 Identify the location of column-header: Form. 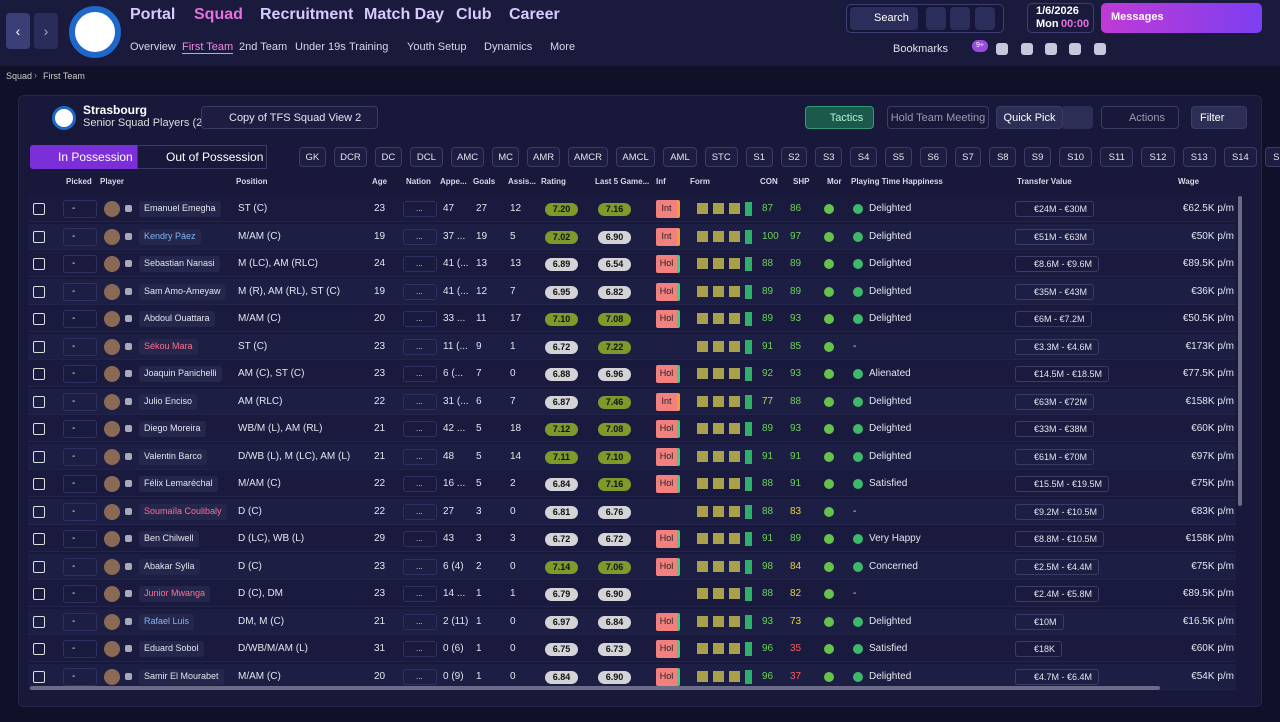
(700, 181).